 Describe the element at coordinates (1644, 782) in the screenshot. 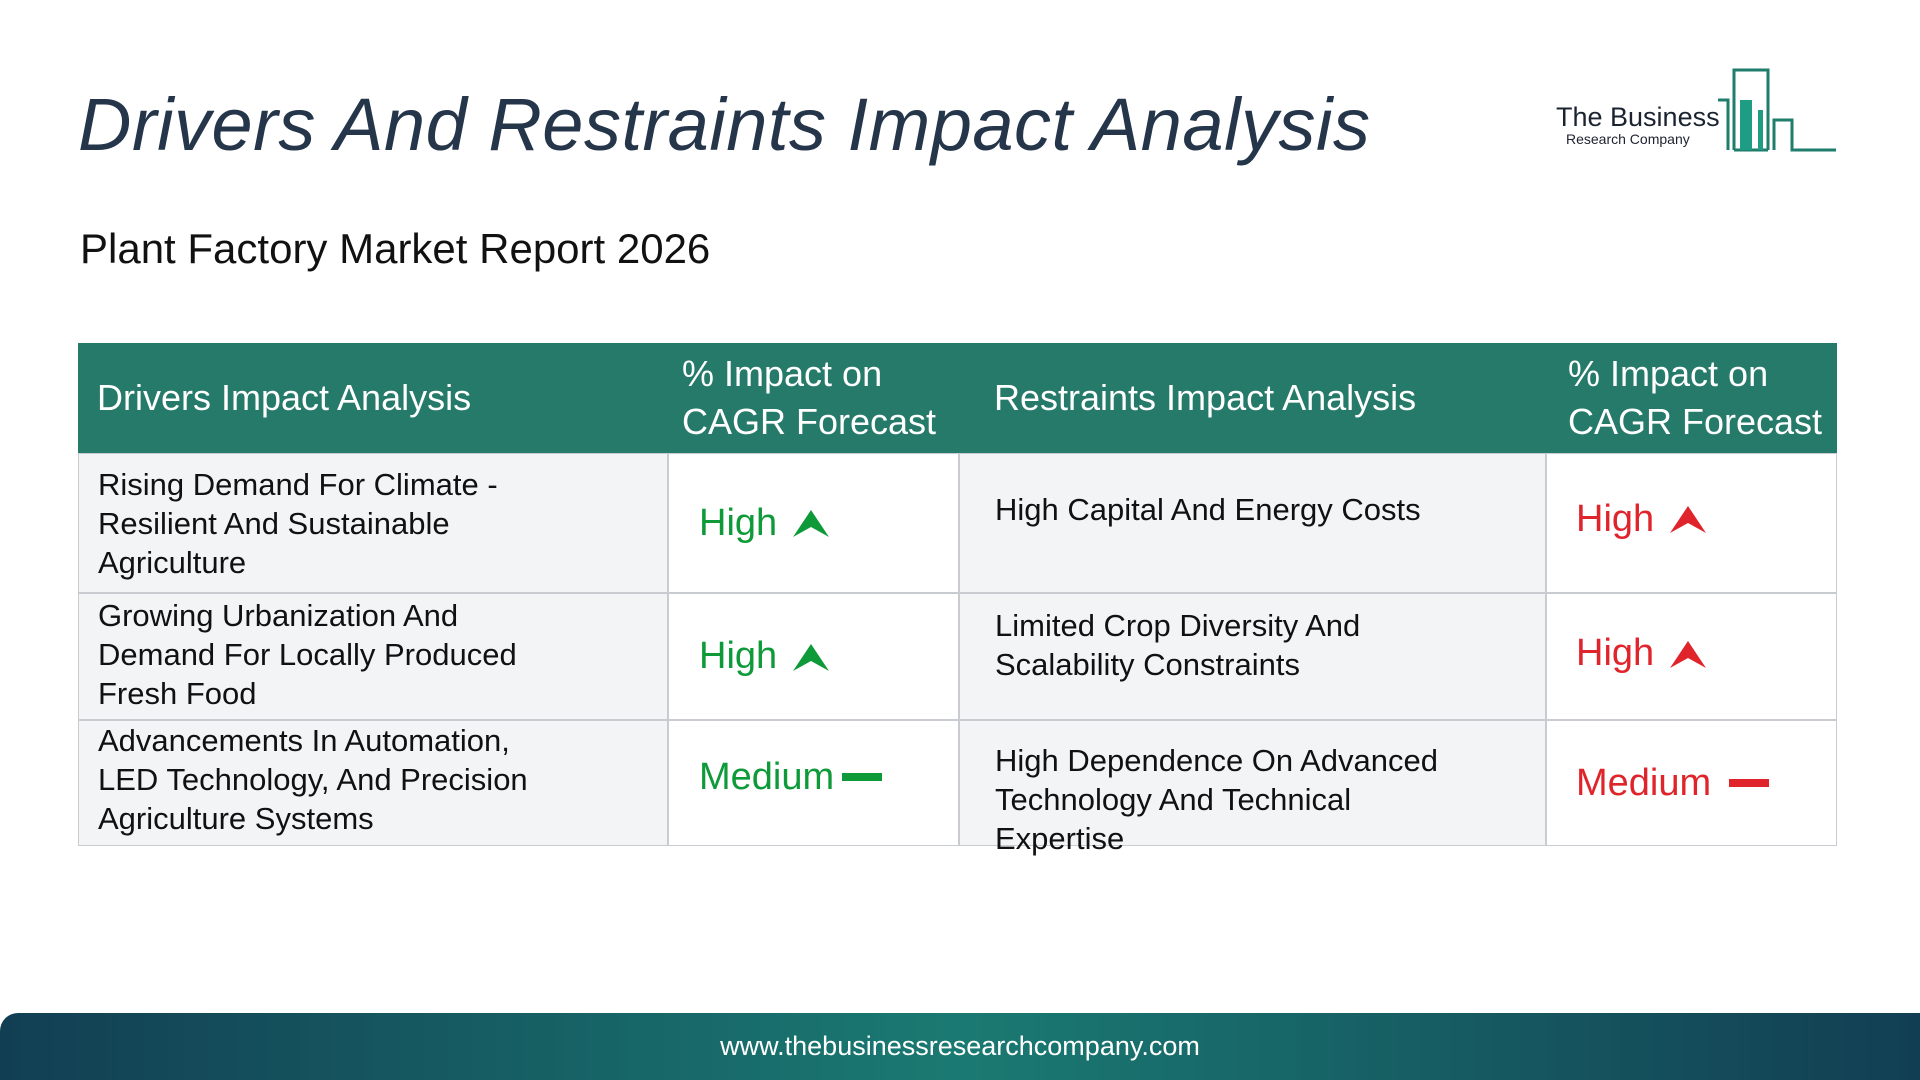

I see `restraint-impact-value: Medium` at that location.